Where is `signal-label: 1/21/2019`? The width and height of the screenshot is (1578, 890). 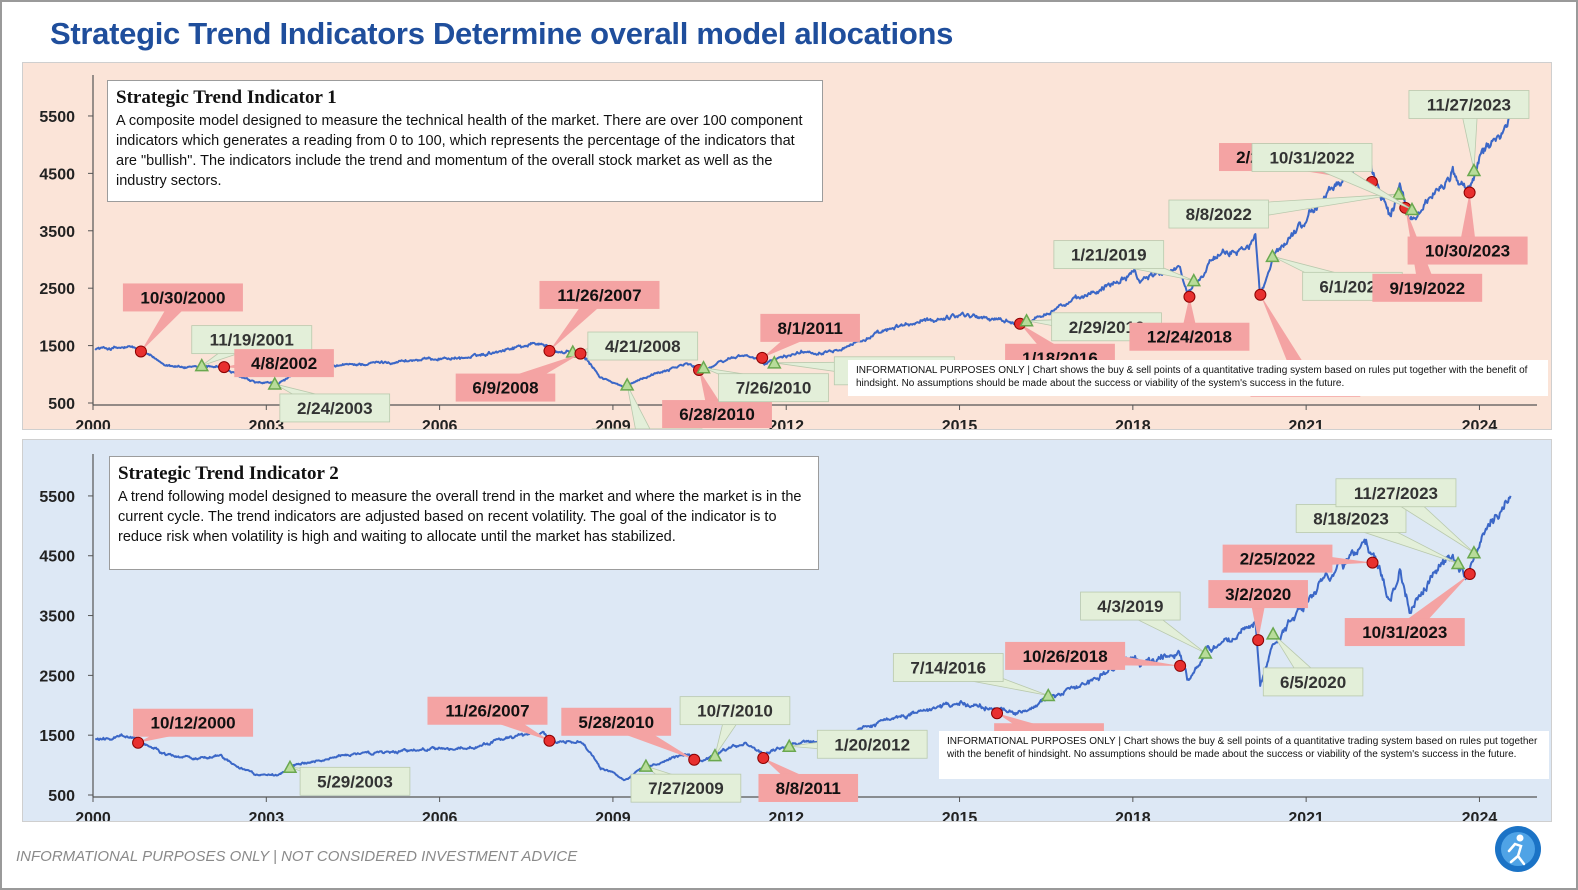 signal-label: 1/21/2019 is located at coordinates (1109, 255).